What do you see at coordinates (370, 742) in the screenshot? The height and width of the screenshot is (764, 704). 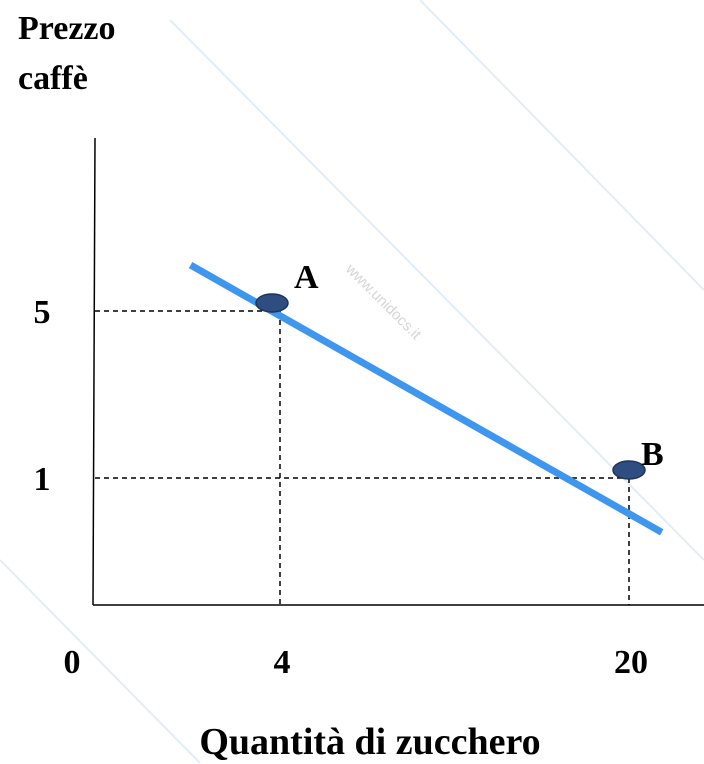 I see `x-axis-label: Quantità di zucchero` at bounding box center [370, 742].